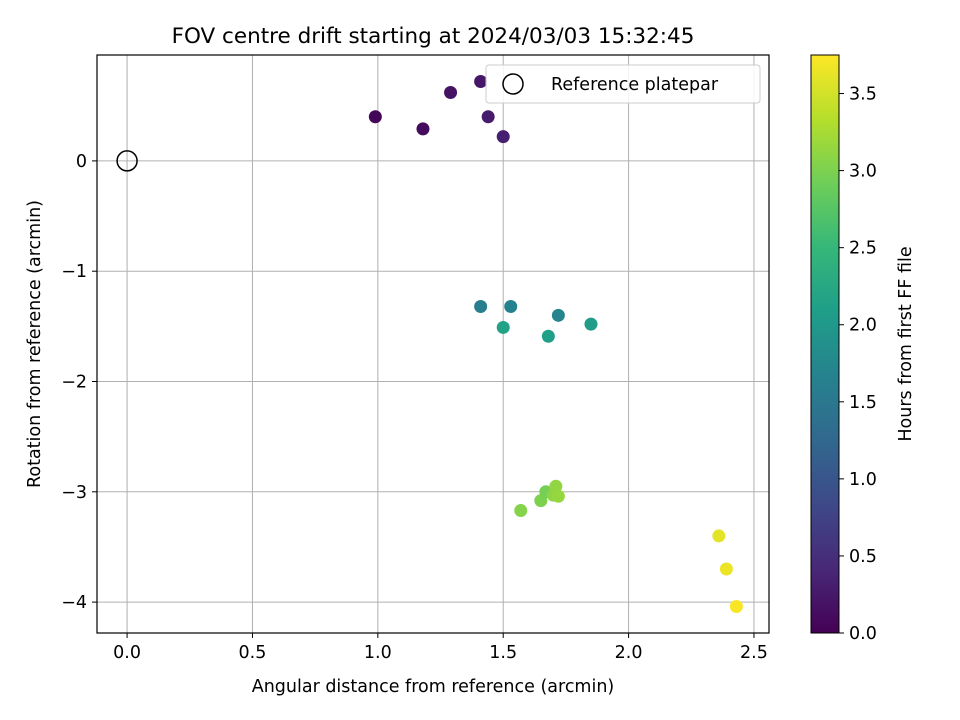 The width and height of the screenshot is (960, 720). Describe the element at coordinates (127, 653) in the screenshot. I see `x-tick-label: 0.0` at that location.